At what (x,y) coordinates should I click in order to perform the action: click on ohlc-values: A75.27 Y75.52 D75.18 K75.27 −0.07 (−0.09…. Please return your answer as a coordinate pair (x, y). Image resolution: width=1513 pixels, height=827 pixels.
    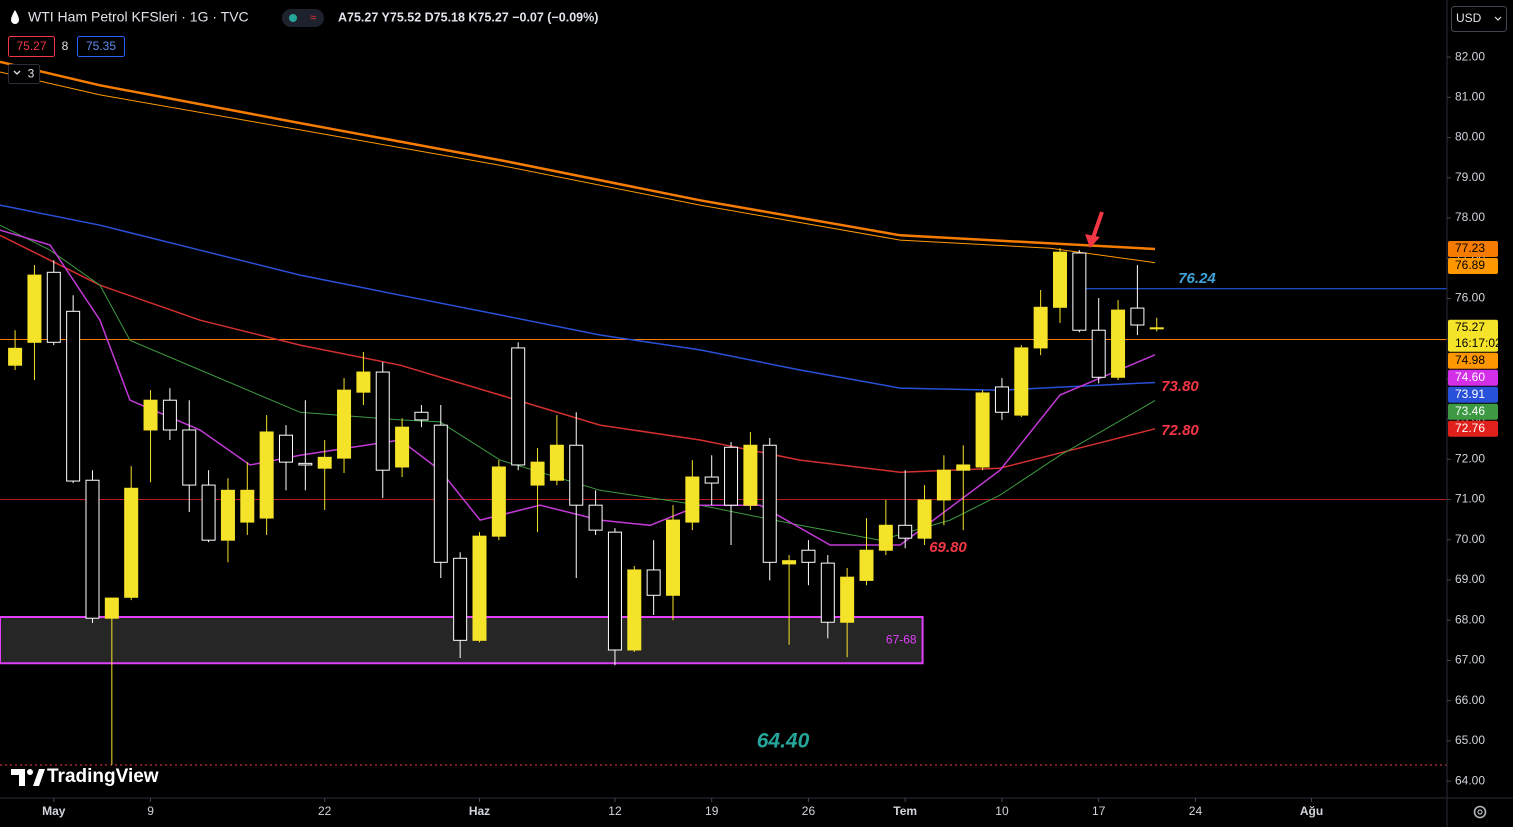
    Looking at the image, I should click on (468, 17).